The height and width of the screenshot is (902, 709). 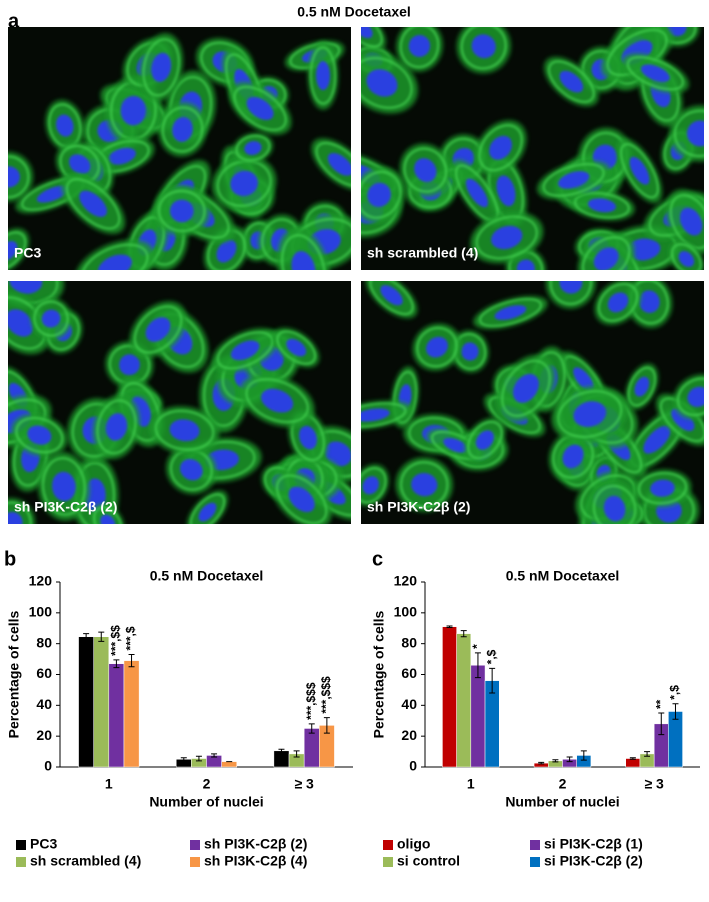 What do you see at coordinates (10, 559) in the screenshot?
I see `panel-label: b` at bounding box center [10, 559].